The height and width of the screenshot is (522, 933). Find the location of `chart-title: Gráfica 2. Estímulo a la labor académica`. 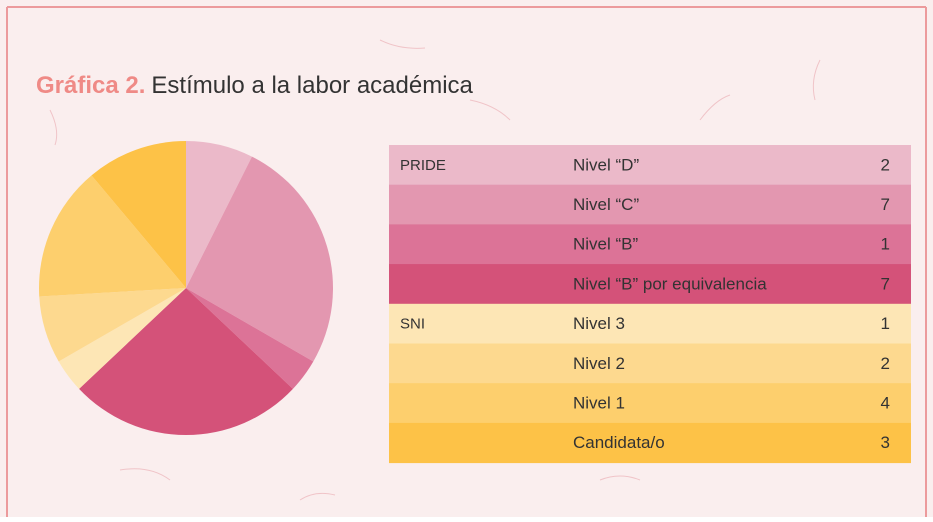

chart-title: Gráfica 2. Estímulo a la labor académica is located at coordinates (255, 85).